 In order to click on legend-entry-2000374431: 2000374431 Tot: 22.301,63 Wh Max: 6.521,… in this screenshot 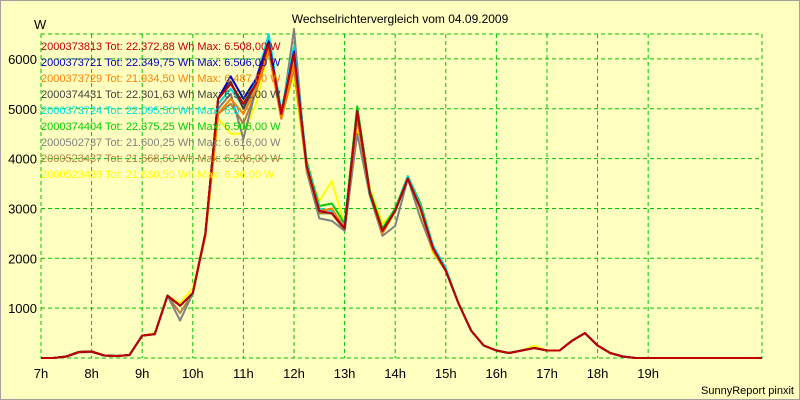, I will do `click(161, 95)`.